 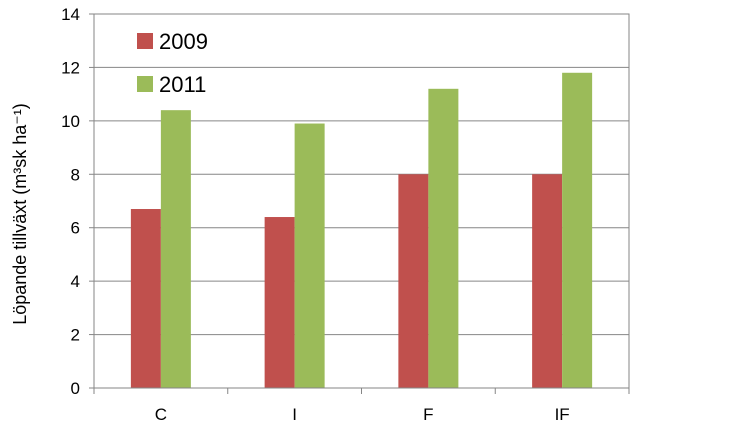 I want to click on bar-2011-I, so click(x=309, y=256).